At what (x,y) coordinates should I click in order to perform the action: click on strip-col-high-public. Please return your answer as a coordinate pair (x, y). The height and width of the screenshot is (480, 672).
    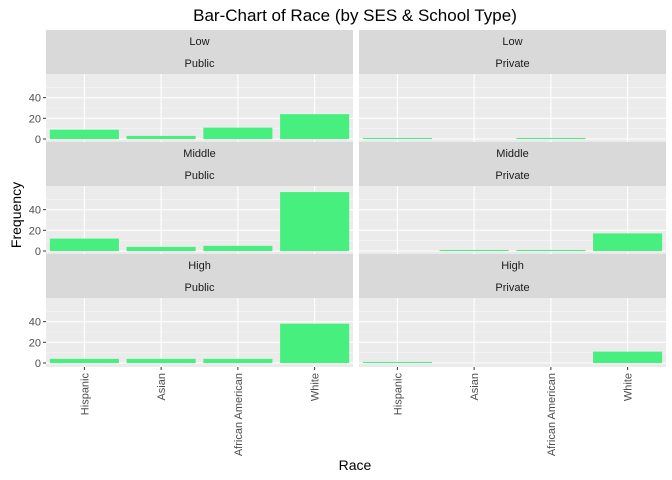
    Looking at the image, I should click on (199, 287).